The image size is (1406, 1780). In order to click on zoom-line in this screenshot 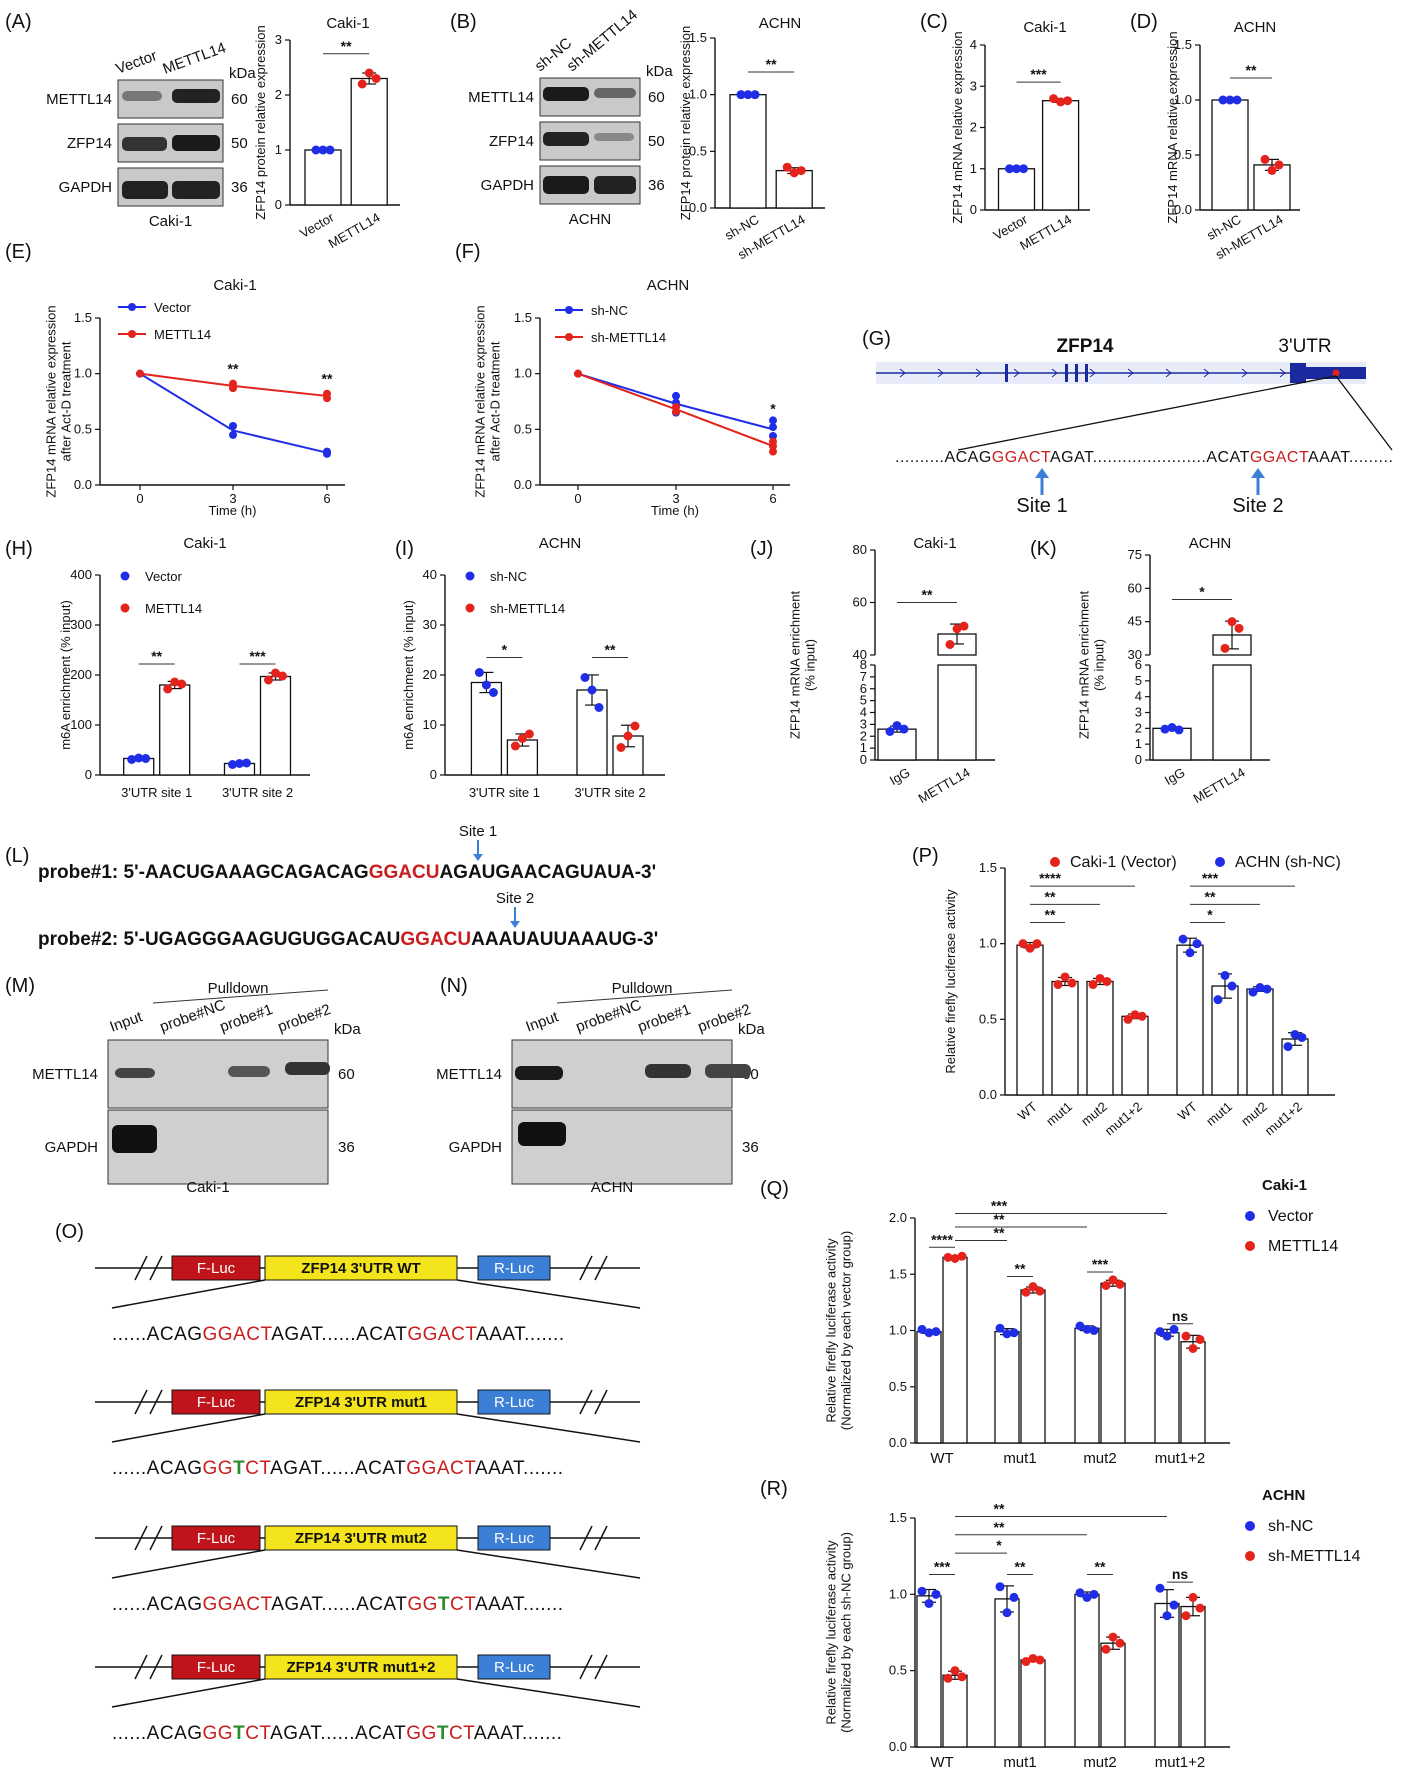, I will do `click(188, 1428)`.